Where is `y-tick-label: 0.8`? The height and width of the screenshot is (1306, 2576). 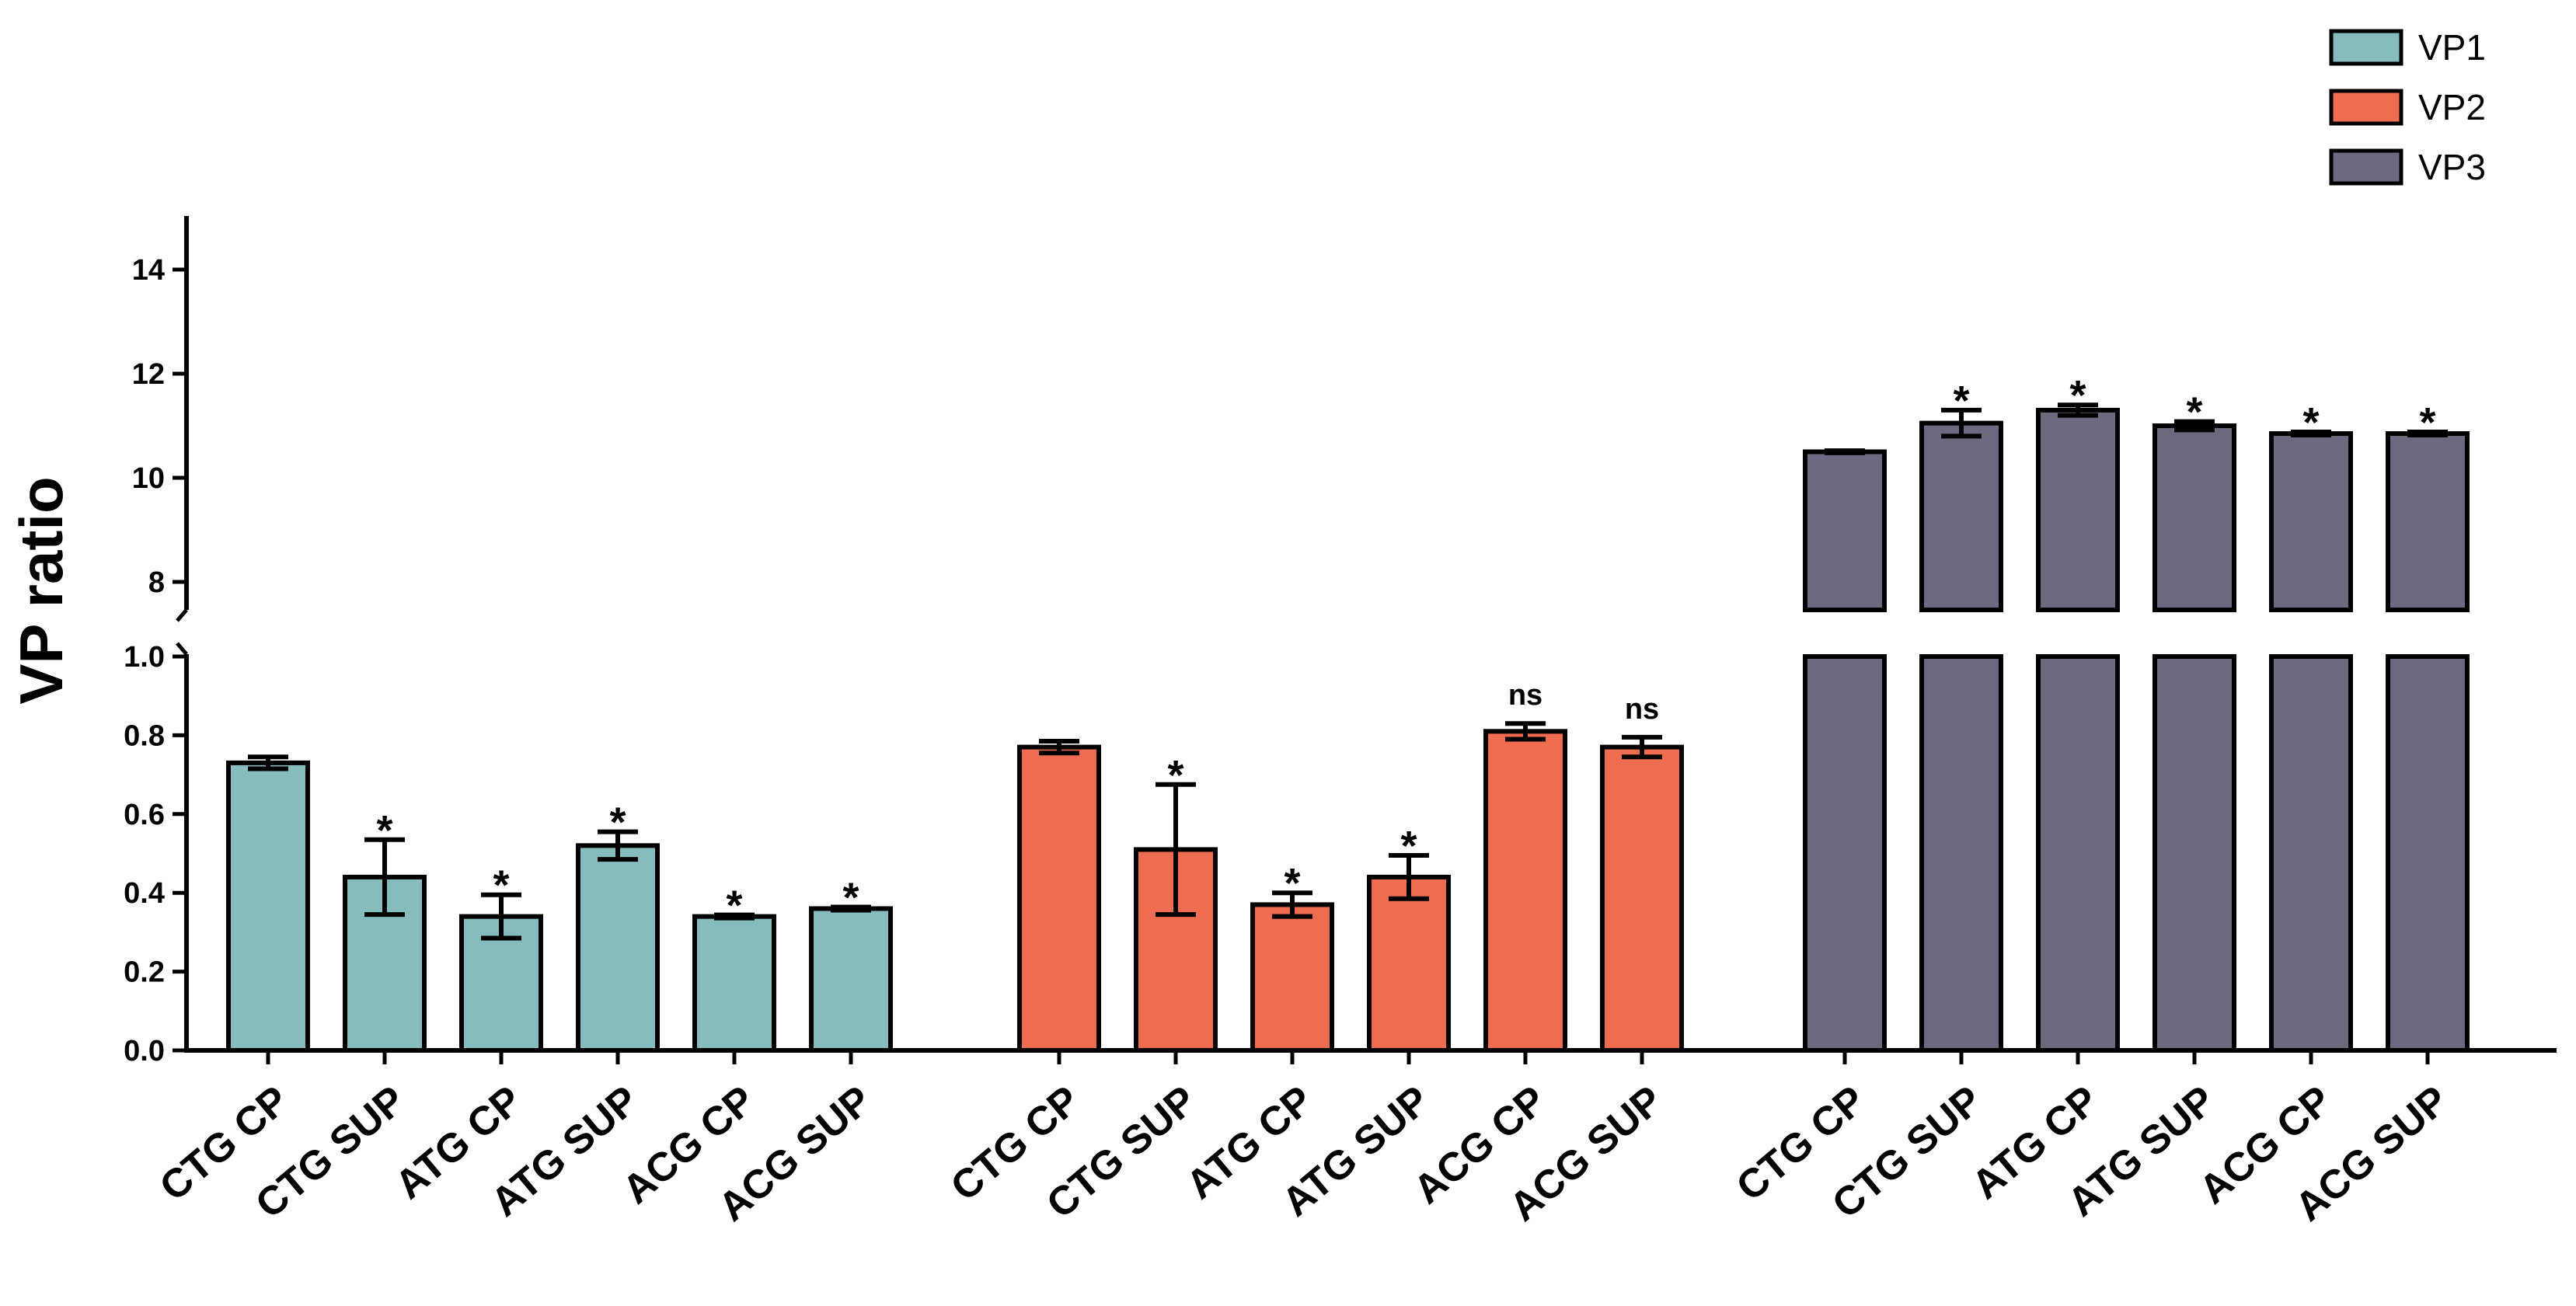 y-tick-label: 0.8 is located at coordinates (144, 735).